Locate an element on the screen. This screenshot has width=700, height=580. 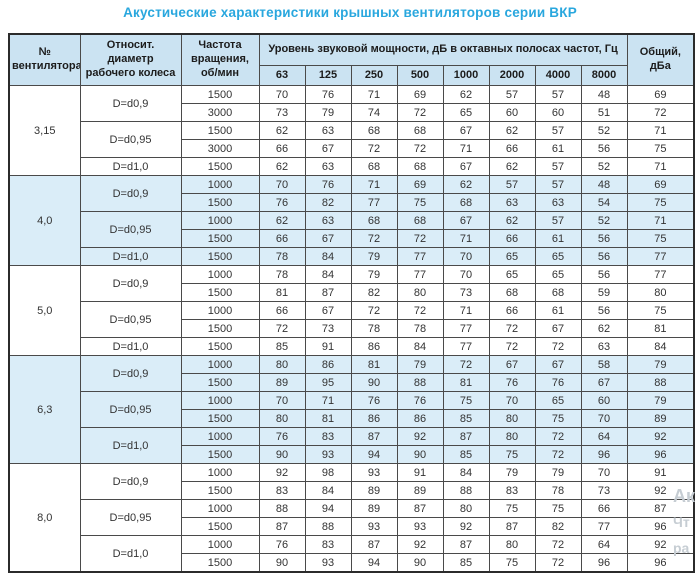
level-cell-500hz: 68 is located at coordinates (420, 166).